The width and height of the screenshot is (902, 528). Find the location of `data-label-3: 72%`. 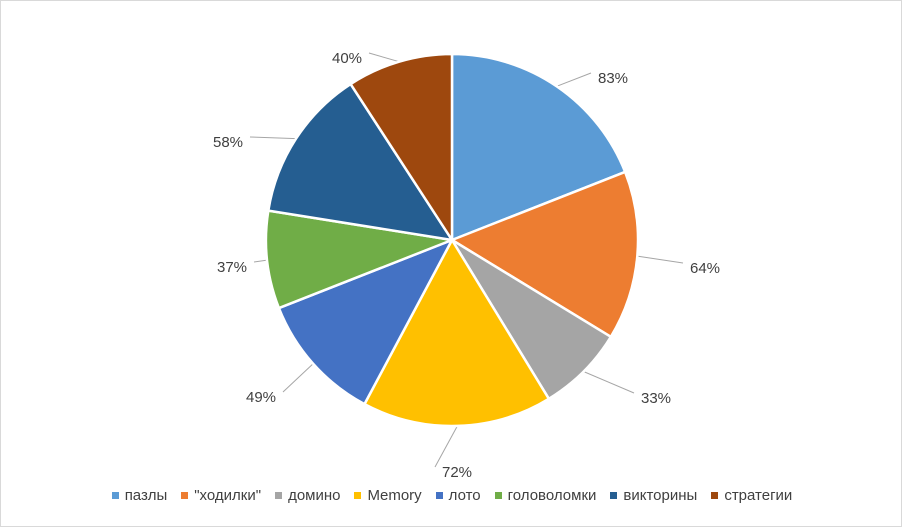

data-label-3: 72% is located at coordinates (457, 472).